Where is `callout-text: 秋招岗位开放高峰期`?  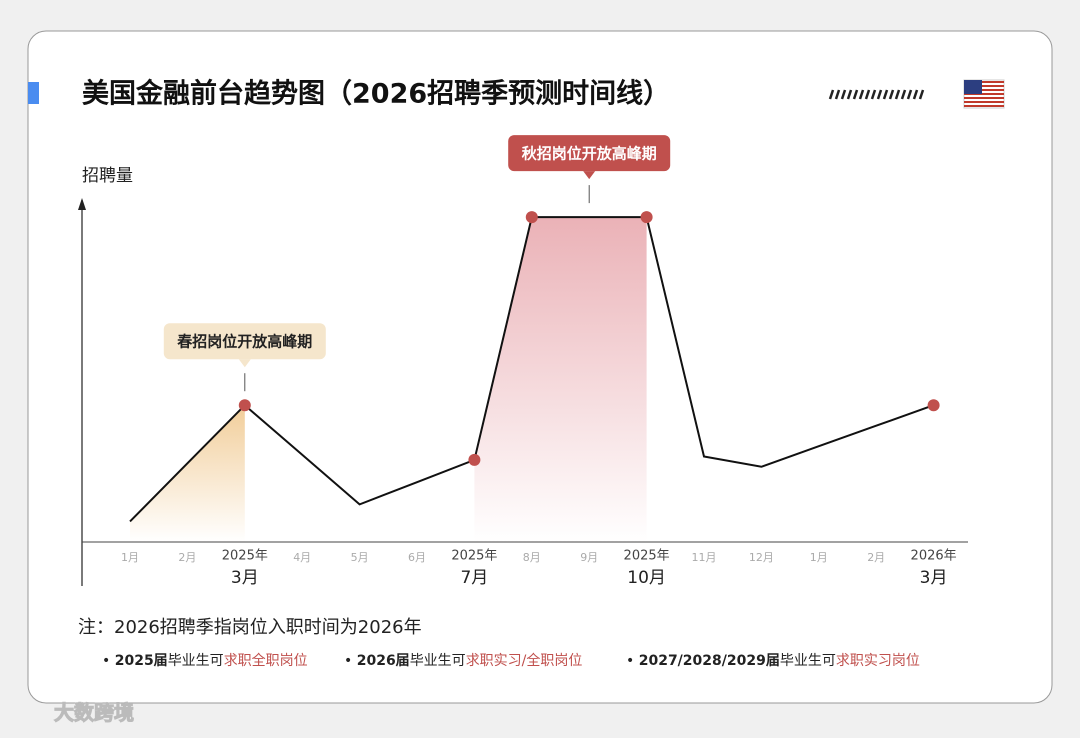 callout-text: 秋招岗位开放高峰期 is located at coordinates (589, 154).